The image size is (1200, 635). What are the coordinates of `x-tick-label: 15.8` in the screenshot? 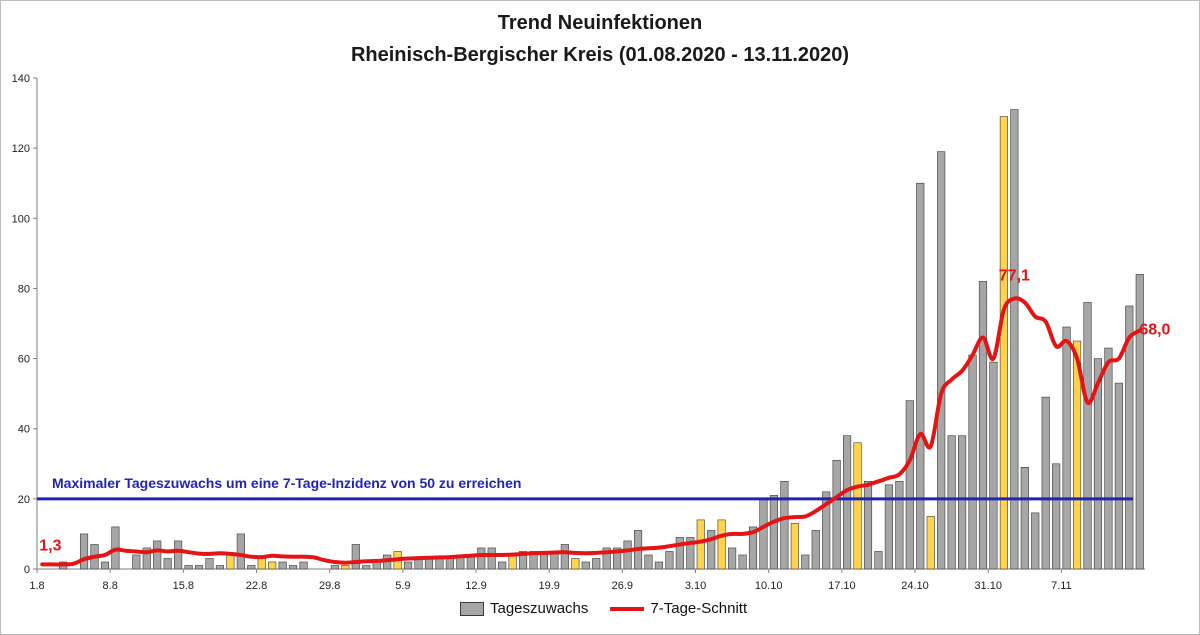 It's located at (183, 586).